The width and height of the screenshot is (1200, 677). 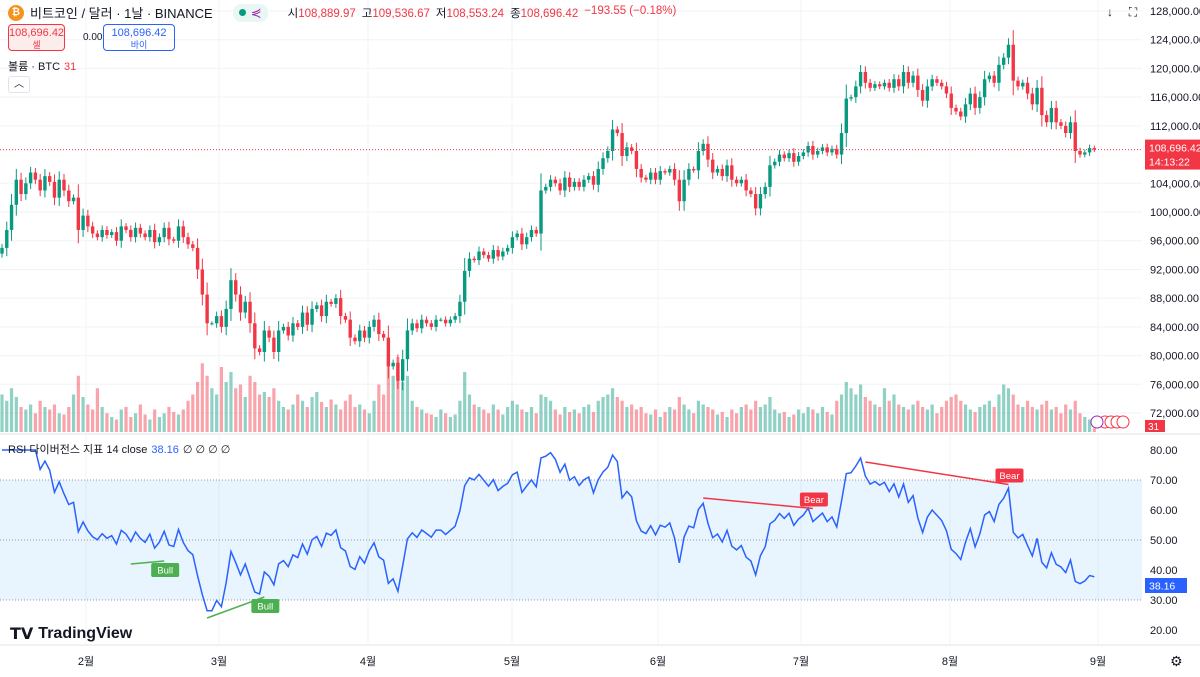 I want to click on x-tick-label: 4월, so click(x=368, y=661).